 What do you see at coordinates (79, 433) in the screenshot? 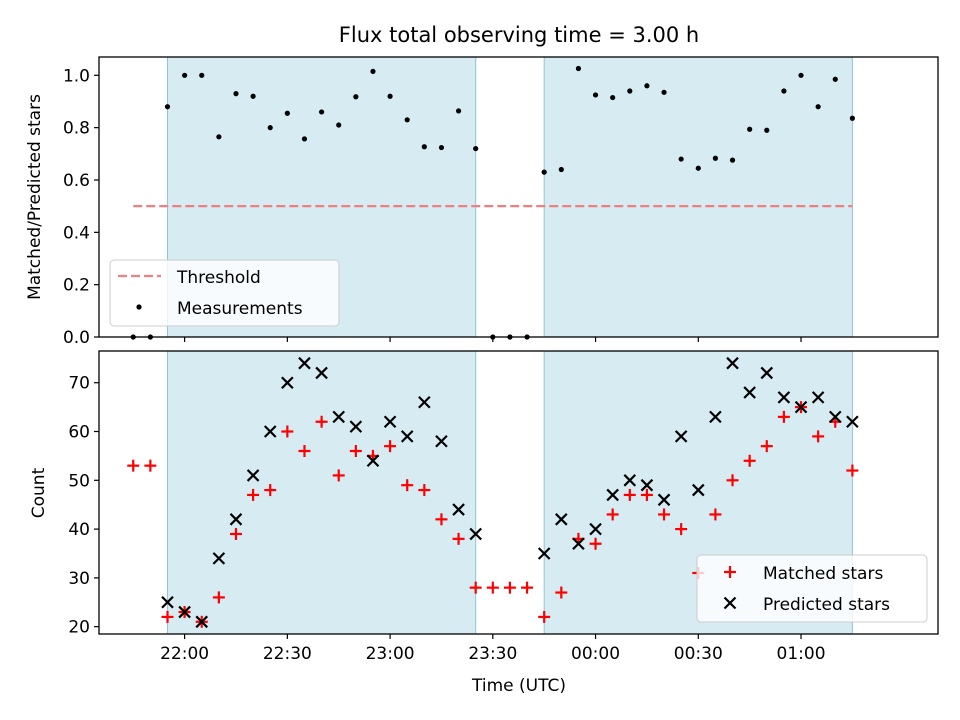
I see `bottom-y-tick-label: 60` at bounding box center [79, 433].